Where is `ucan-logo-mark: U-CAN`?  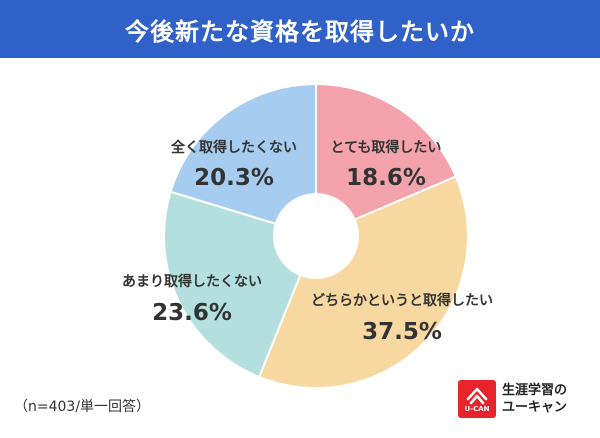
ucan-logo-mark: U-CAN is located at coordinates (477, 399).